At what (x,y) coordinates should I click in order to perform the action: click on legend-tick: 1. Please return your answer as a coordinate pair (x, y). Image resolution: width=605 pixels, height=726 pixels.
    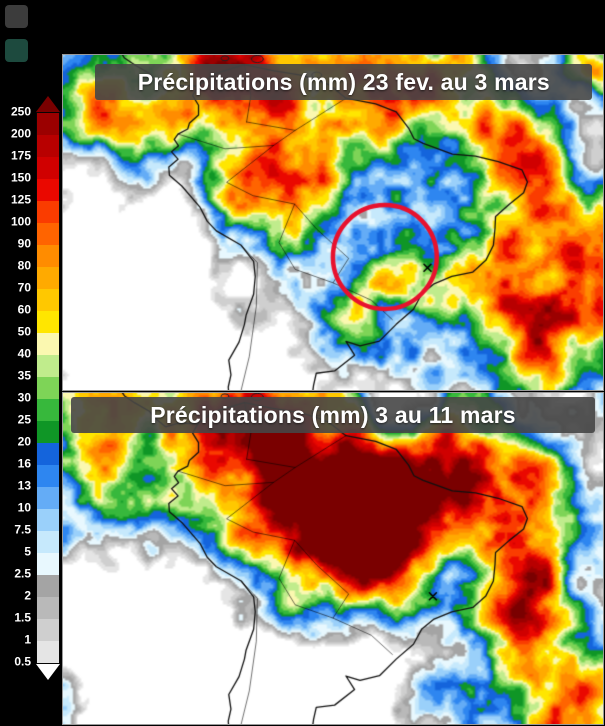
    Looking at the image, I should click on (27, 639).